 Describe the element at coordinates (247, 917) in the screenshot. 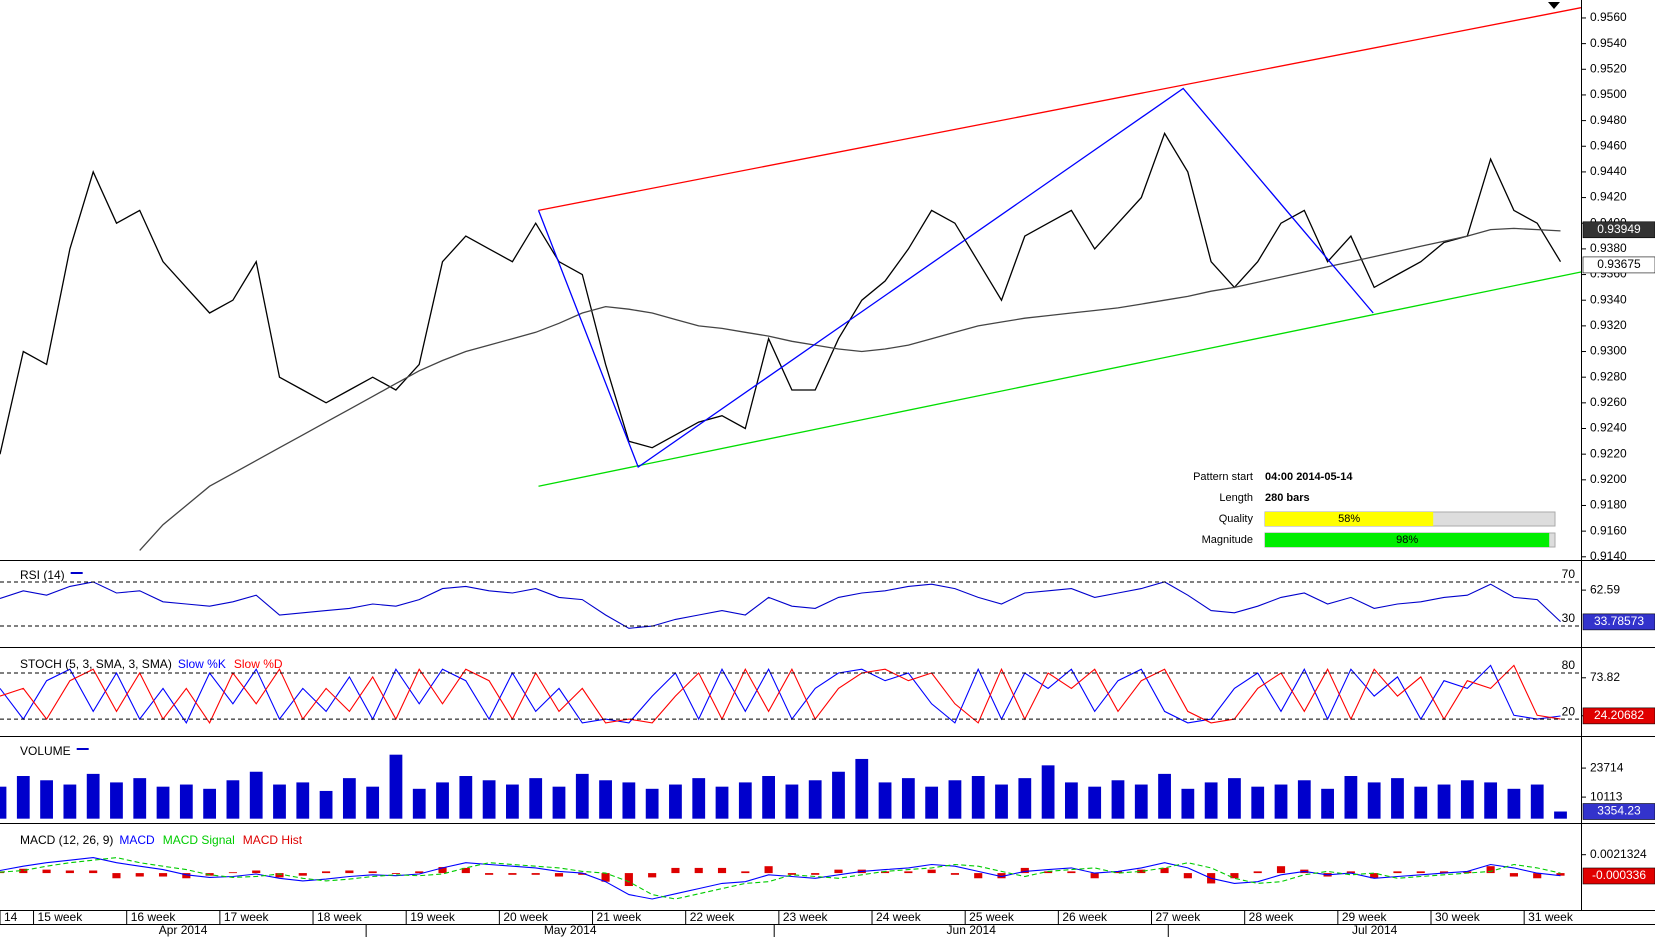

I see `x-tick-label: 17 week` at that location.